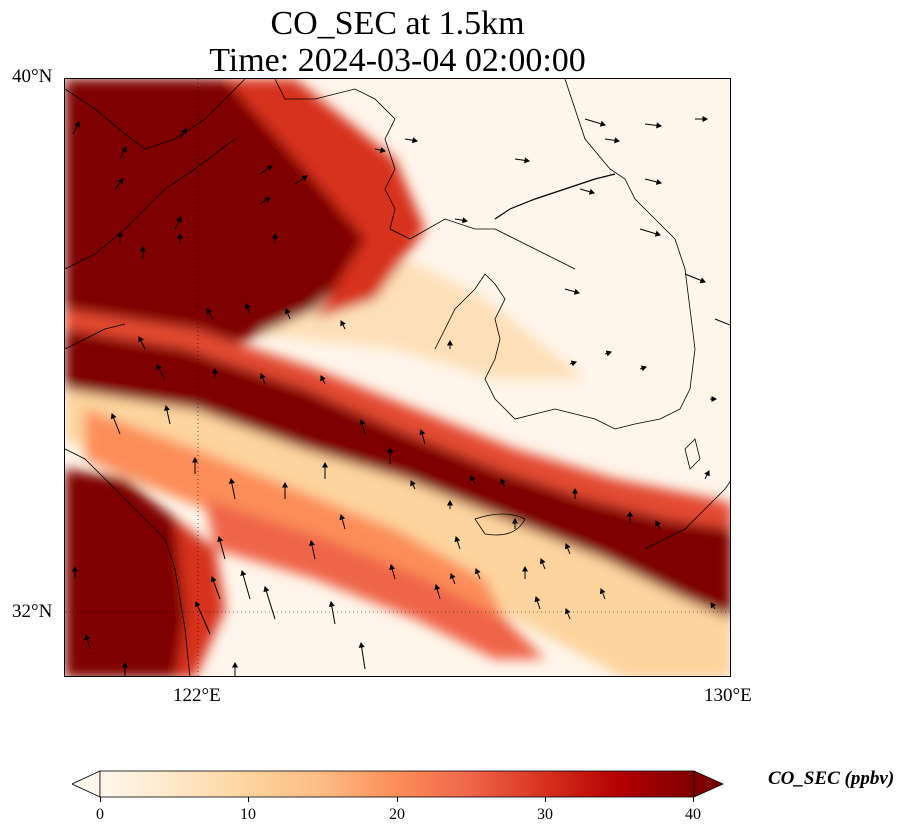 Image resolution: width=916 pixels, height=836 pixels. I want to click on colorbar-tick-0: 0, so click(100, 814).